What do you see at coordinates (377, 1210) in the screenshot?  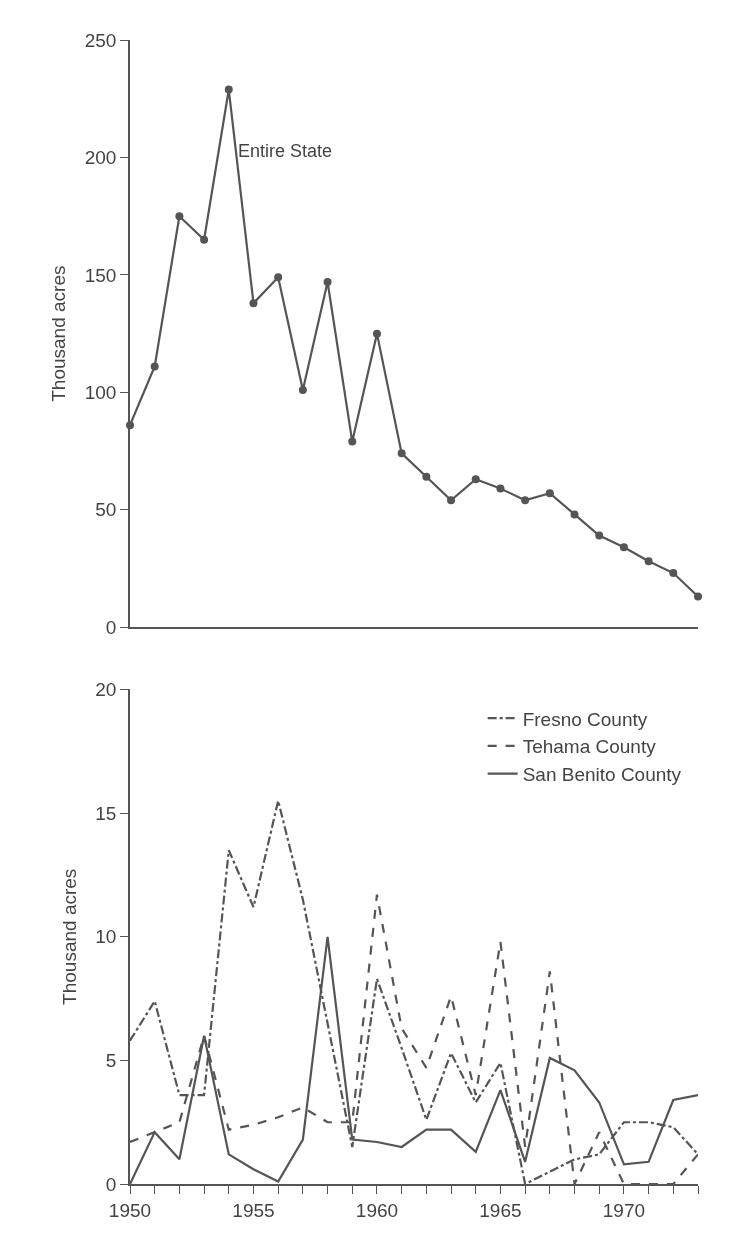 I see `x-tick-label: 1960` at bounding box center [377, 1210].